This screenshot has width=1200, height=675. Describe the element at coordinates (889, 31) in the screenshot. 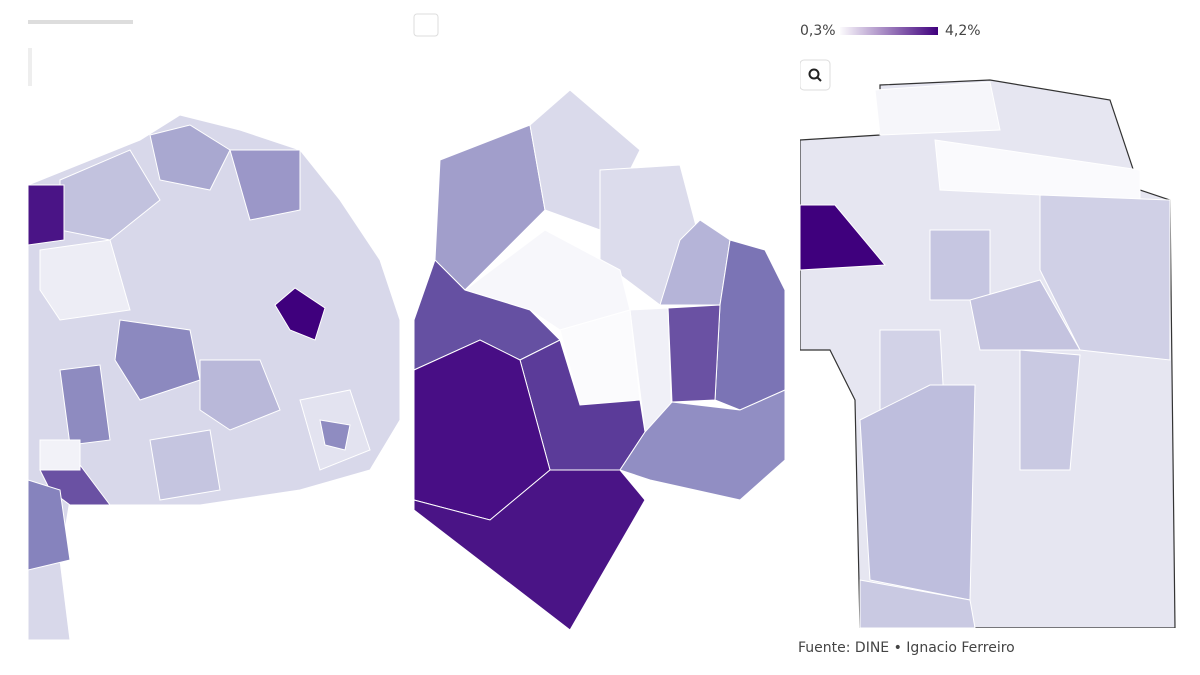

I see `legend-gradient` at that location.